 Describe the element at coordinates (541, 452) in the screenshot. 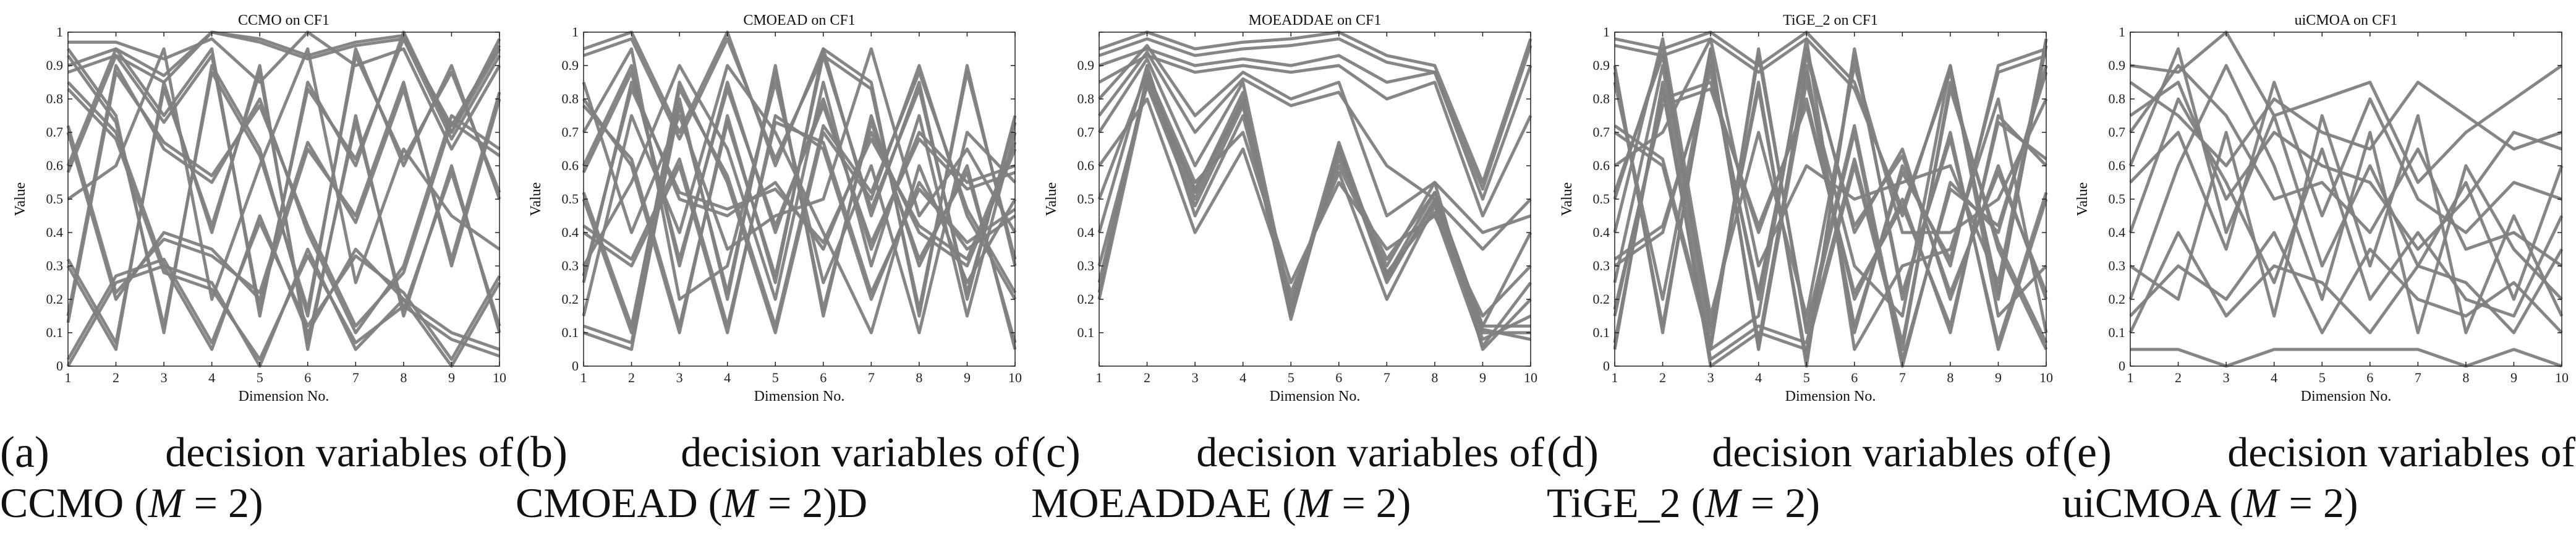

I see `caption-label: (b)` at that location.